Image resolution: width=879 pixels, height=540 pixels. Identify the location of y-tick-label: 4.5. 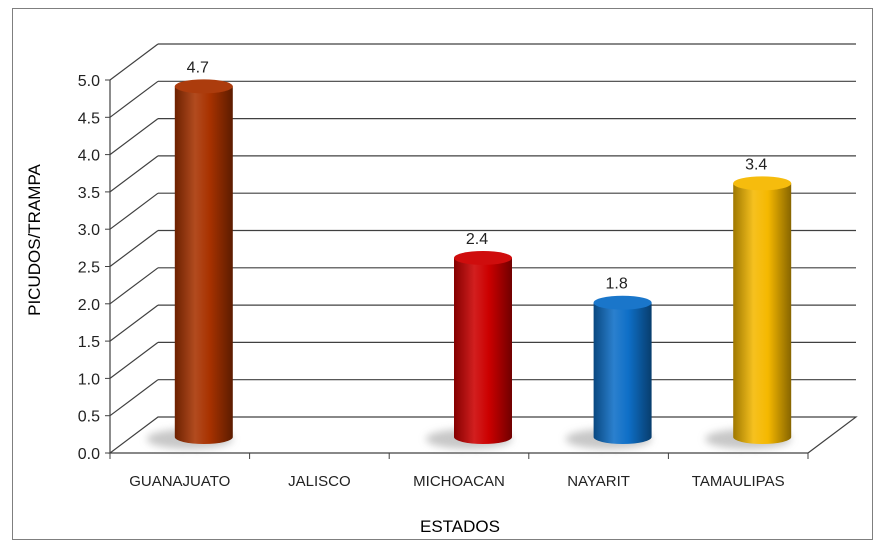
(89, 118).